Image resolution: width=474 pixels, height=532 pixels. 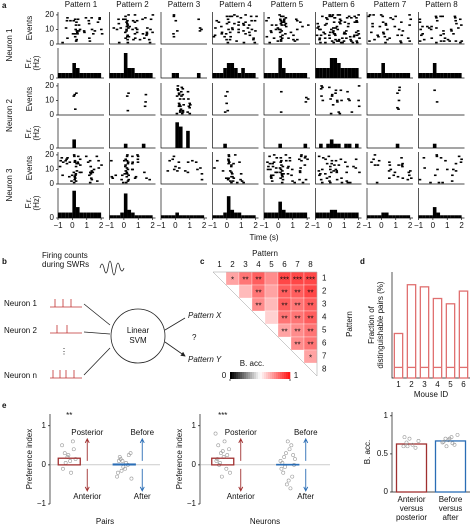 What do you see at coordinates (80, 116) in the screenshot?
I see `axis-lines` at bounding box center [80, 116].